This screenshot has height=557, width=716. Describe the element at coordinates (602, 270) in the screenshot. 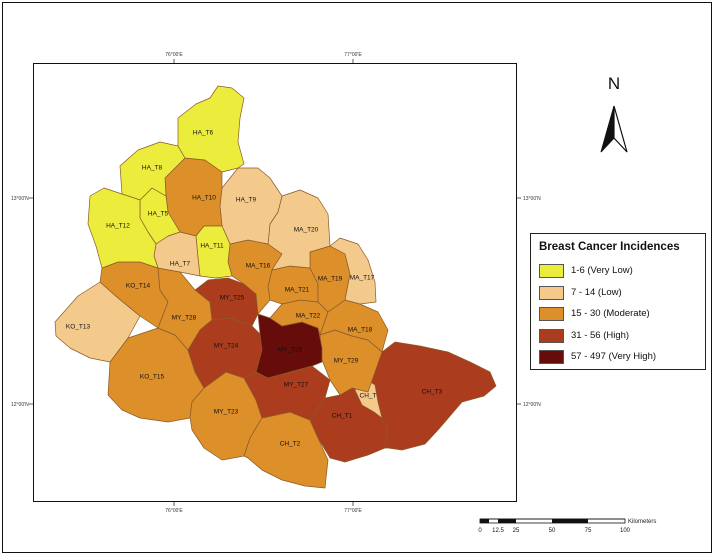

I see `legend-label: 1-6 (Very Low)` at that location.